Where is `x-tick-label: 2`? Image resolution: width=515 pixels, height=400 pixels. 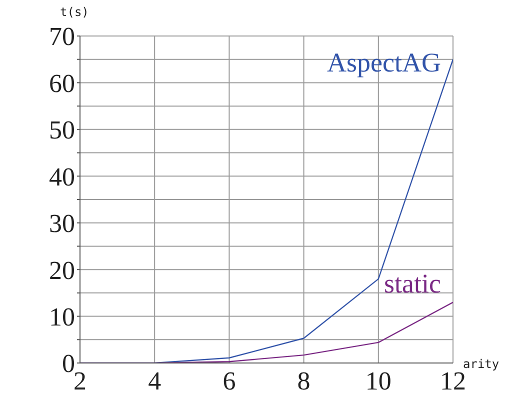
x-tick-label: 2 is located at coordinates (80, 381).